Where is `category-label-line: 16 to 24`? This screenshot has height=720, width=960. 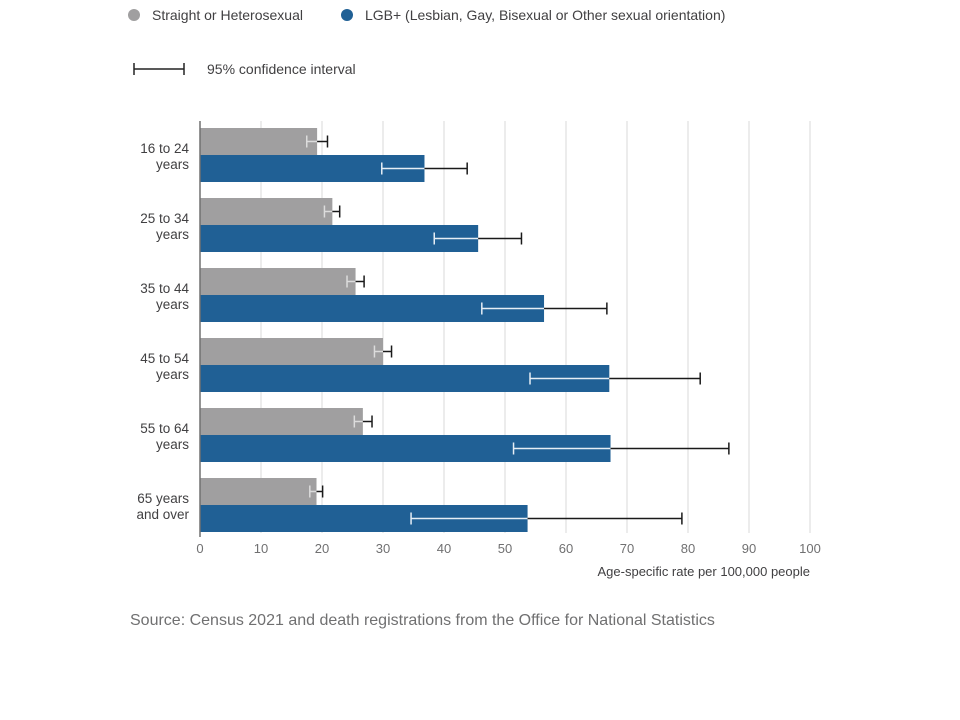
category-label-line: 16 to 24 is located at coordinates (164, 148).